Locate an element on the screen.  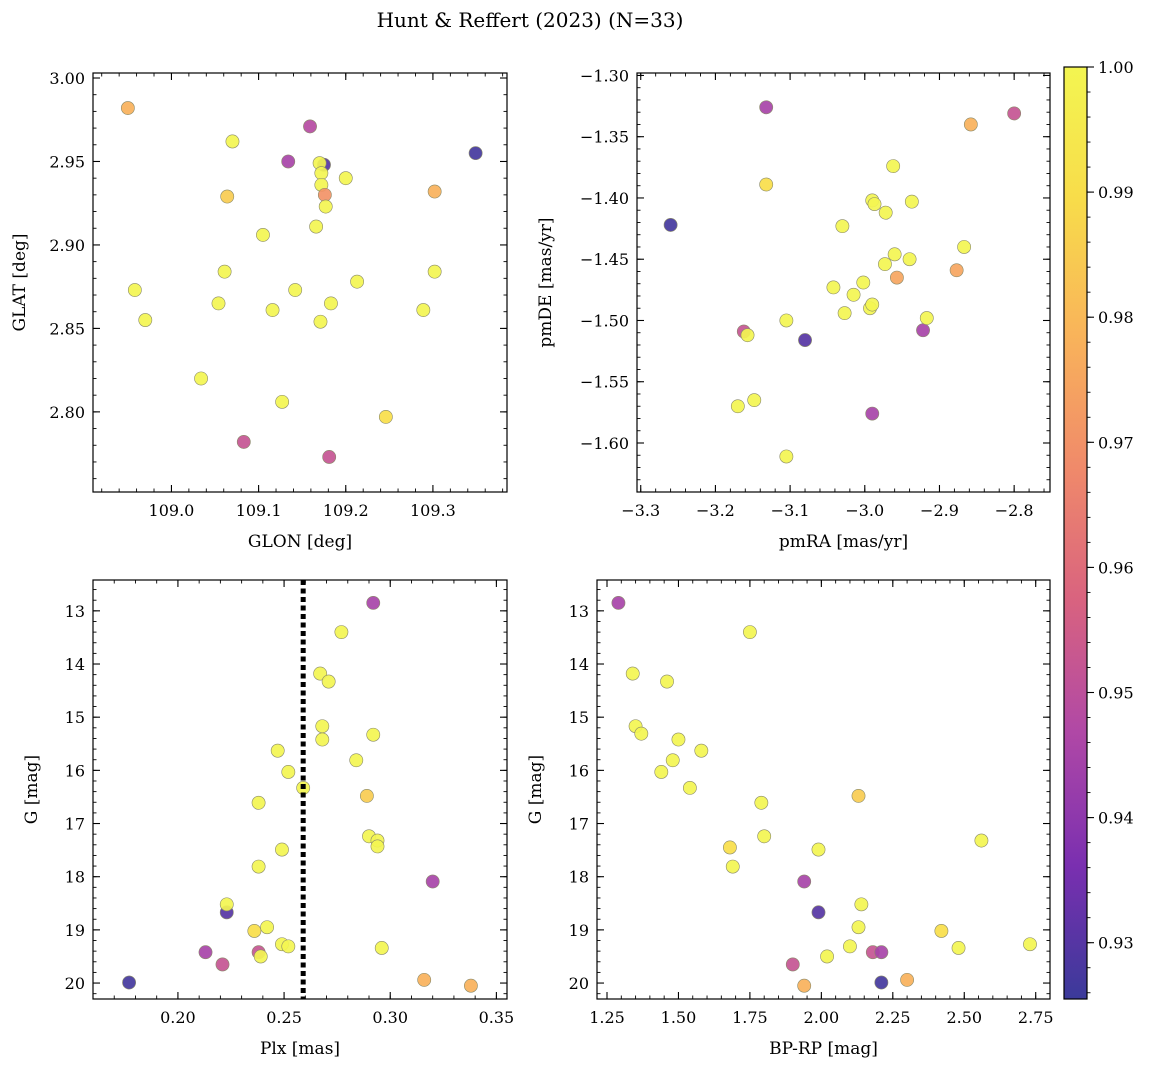
y-tick-label: −1.50 is located at coordinates (604, 320).